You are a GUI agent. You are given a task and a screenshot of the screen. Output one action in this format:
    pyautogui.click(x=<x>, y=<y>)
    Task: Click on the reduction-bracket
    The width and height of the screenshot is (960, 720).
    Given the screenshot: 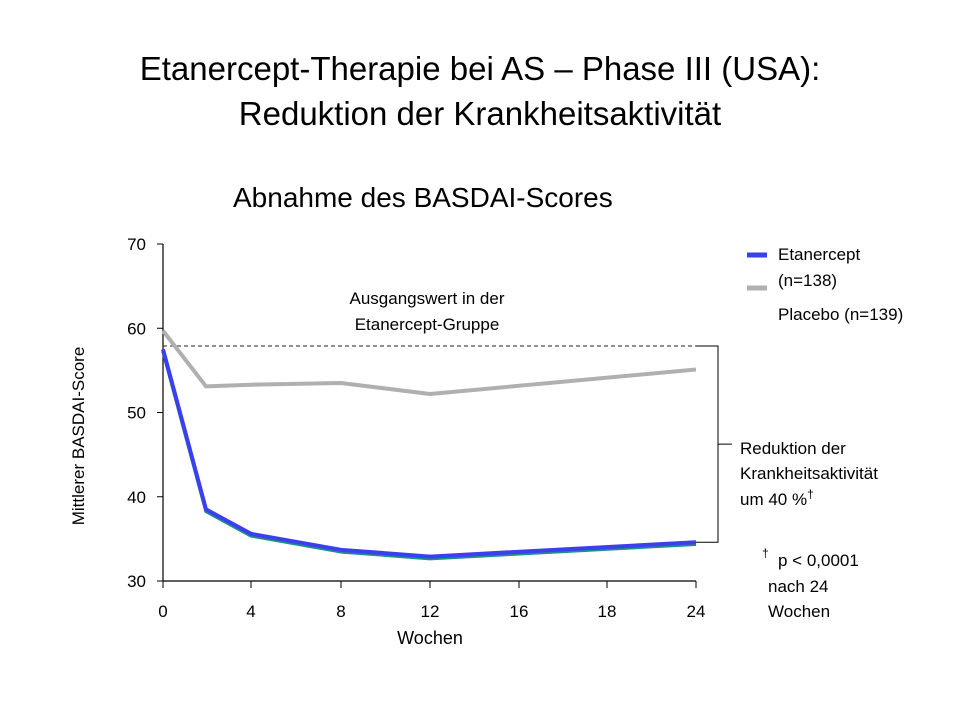 What is the action you would take?
    pyautogui.click(x=714, y=444)
    